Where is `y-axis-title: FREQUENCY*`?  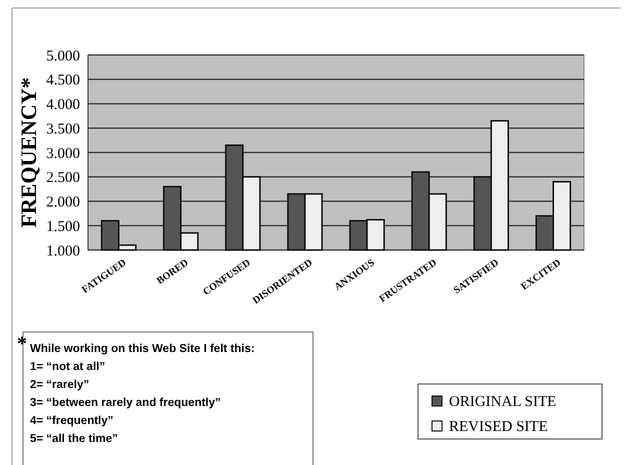 y-axis-title: FREQUENCY* is located at coordinates (28, 152).